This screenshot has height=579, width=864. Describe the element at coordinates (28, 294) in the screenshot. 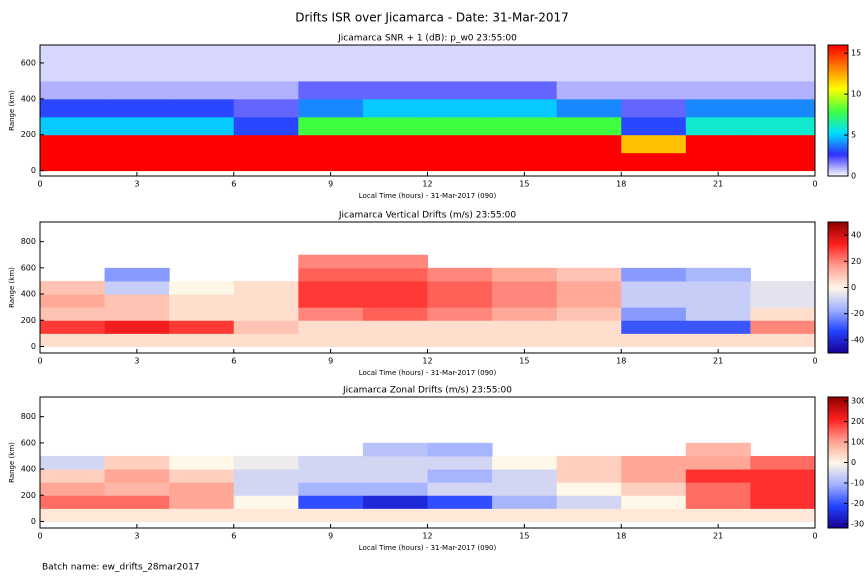

I see `y-tick-label: 400` at that location.